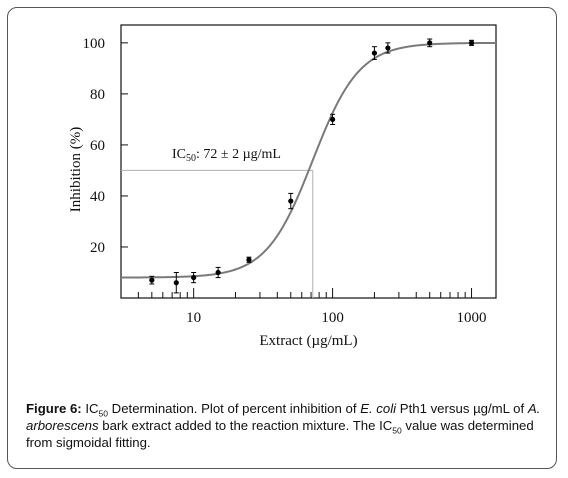 The height and width of the screenshot is (478, 568). What do you see at coordinates (94, 44) in the screenshot?
I see `y-tick-label: 100` at bounding box center [94, 44].